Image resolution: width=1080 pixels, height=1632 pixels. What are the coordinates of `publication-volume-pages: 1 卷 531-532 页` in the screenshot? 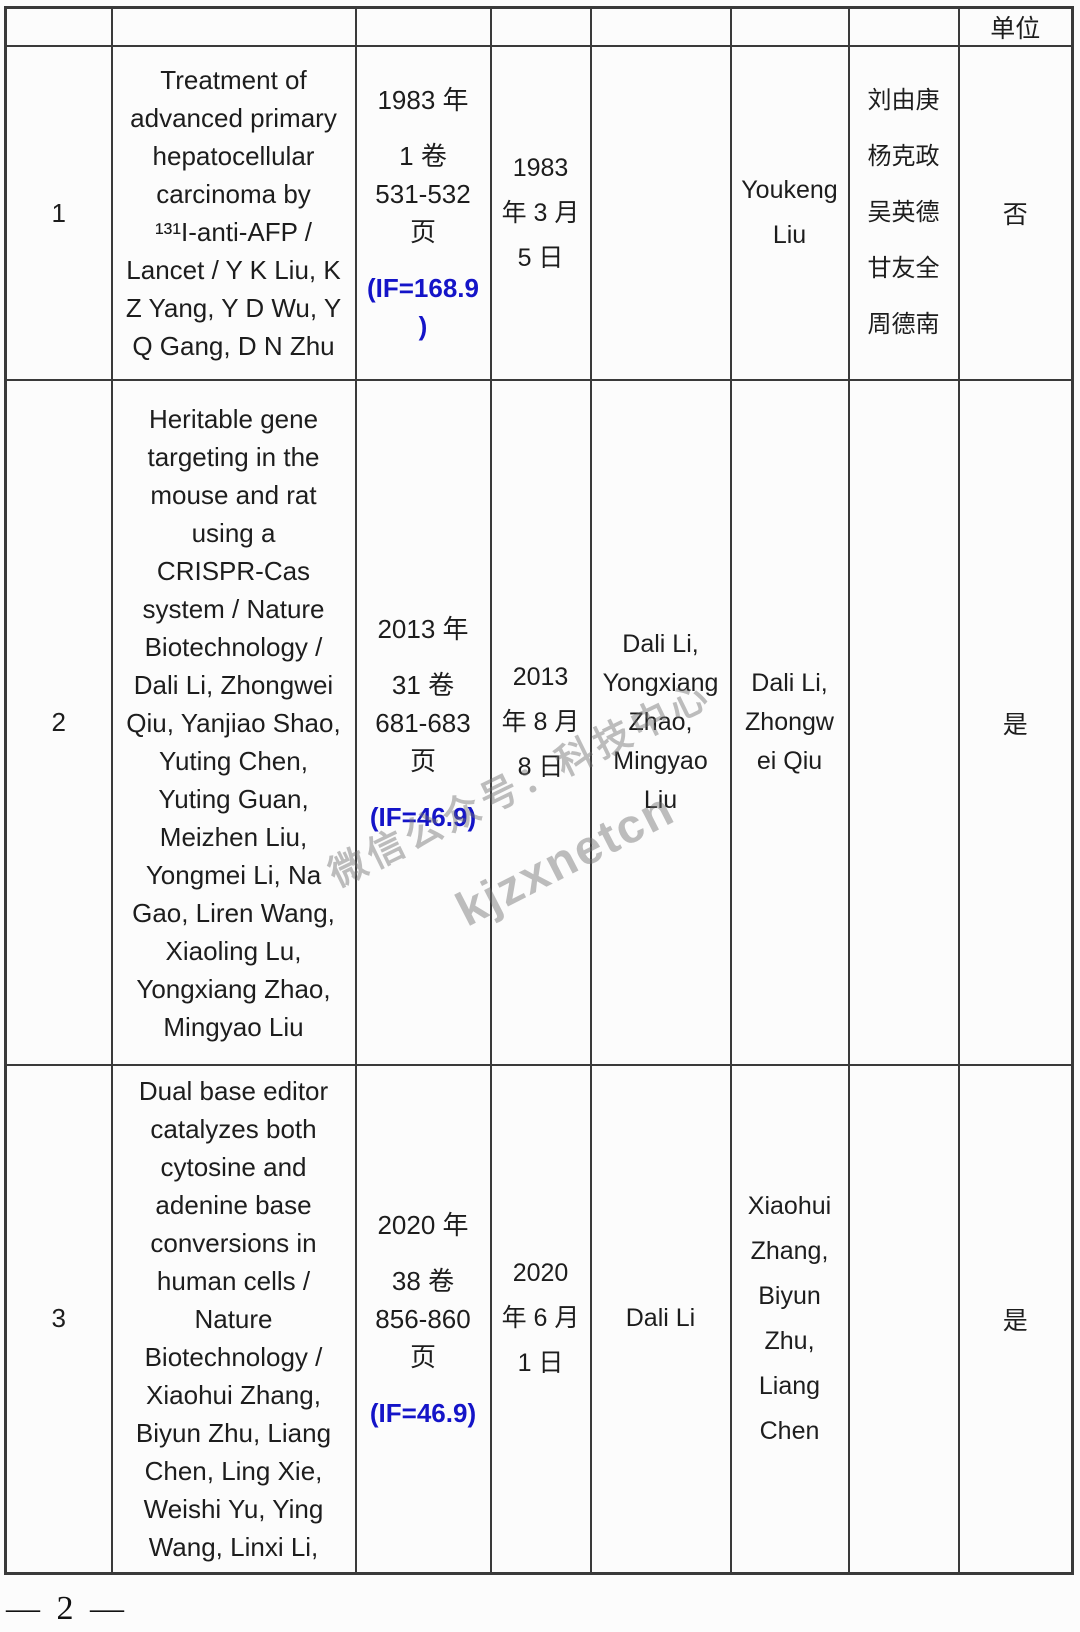 It's located at (423, 194).